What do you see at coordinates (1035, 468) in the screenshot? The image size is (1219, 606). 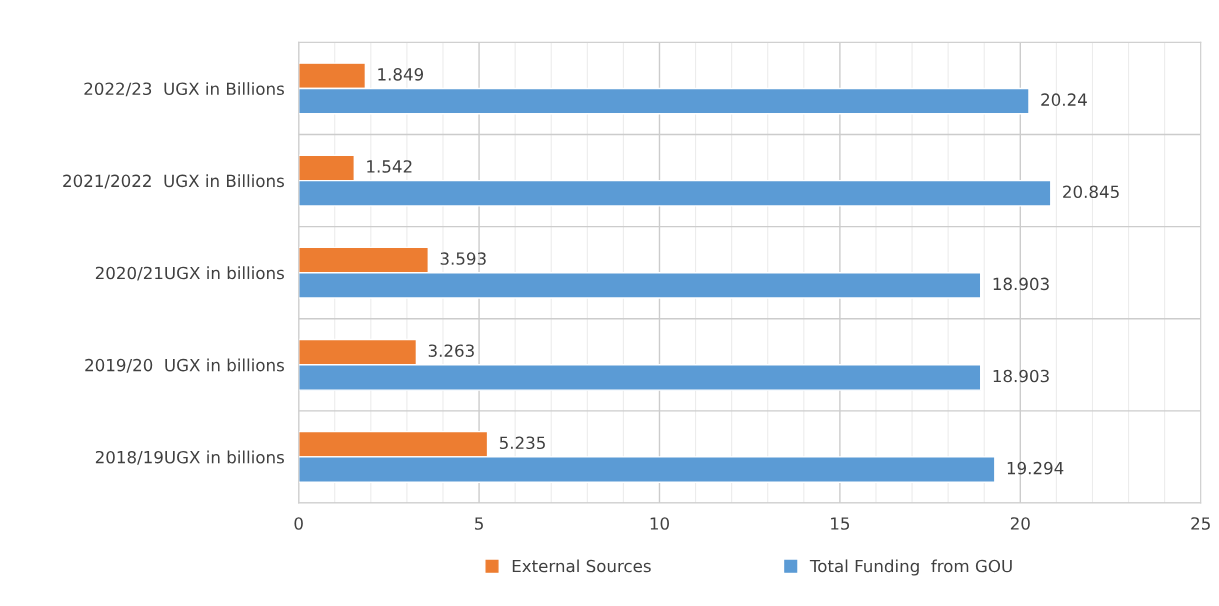 I see `data-label: 19.294` at bounding box center [1035, 468].